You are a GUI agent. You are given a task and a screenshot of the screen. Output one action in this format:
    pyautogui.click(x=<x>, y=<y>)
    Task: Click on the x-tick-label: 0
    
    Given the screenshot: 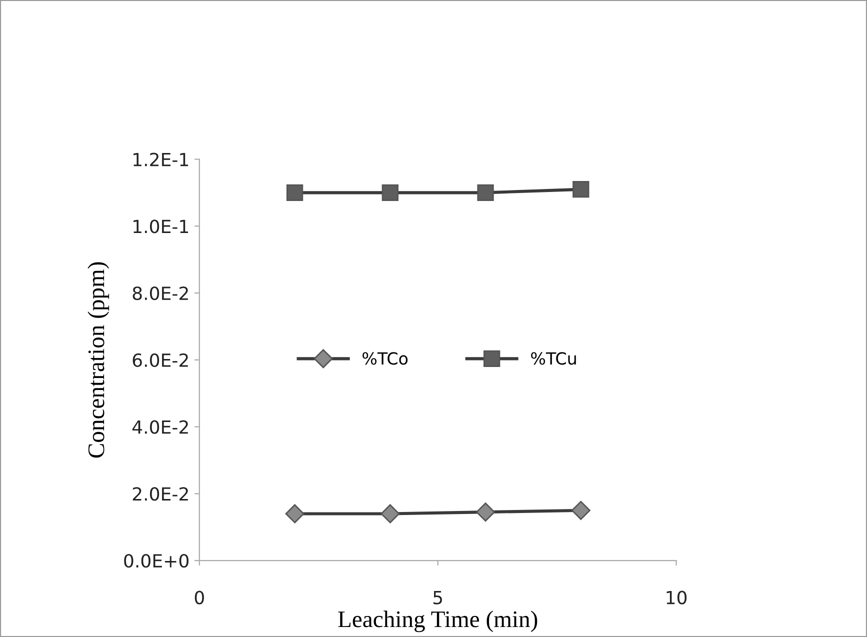 What is the action you would take?
    pyautogui.click(x=199, y=597)
    